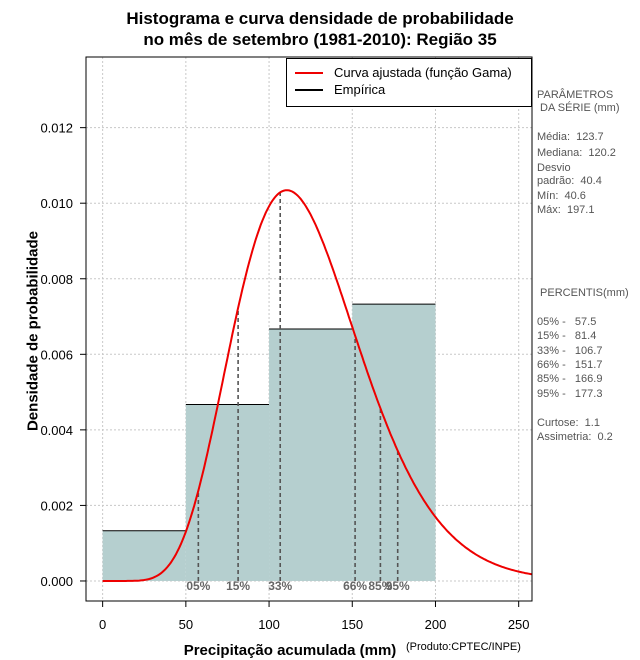 The image size is (640, 660). What do you see at coordinates (309, 72) in the screenshot?
I see `legend-swatch-curve` at bounding box center [309, 72].